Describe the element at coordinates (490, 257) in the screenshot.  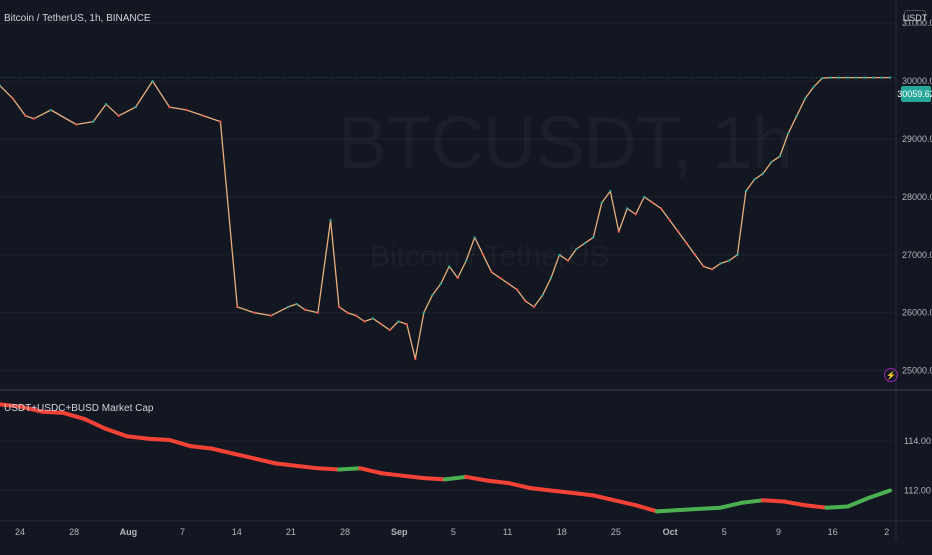
I see `watermark-description: Bitcoin / TetherUS` at that location.